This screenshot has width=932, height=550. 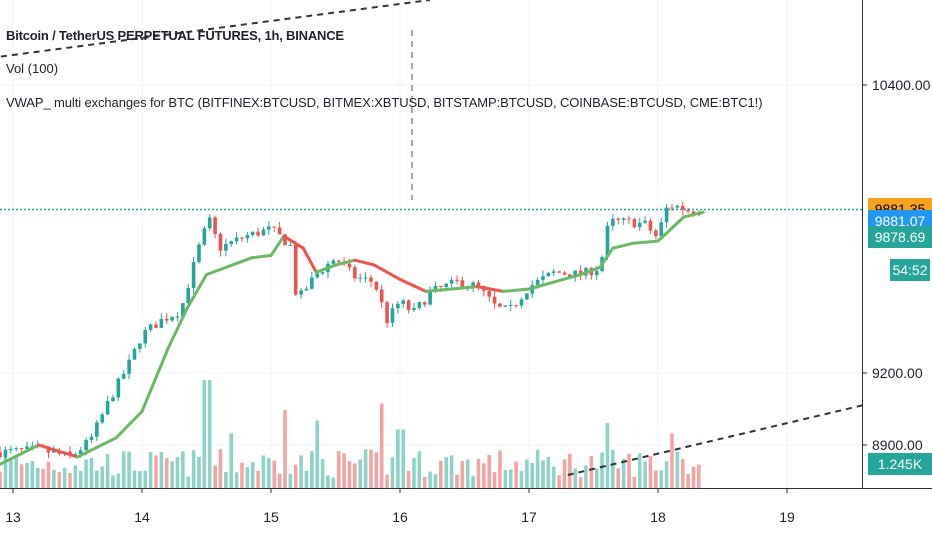 What do you see at coordinates (901, 85) in the screenshot?
I see `y-tick-label-0: 10400.00` at bounding box center [901, 85].